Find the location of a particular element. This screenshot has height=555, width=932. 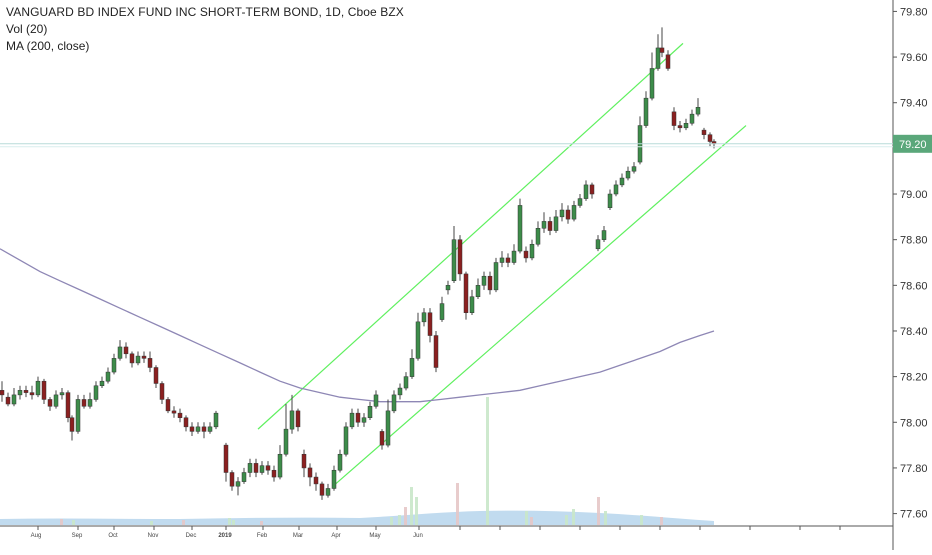

price-tick-label: 77.80 is located at coordinates (914, 469).